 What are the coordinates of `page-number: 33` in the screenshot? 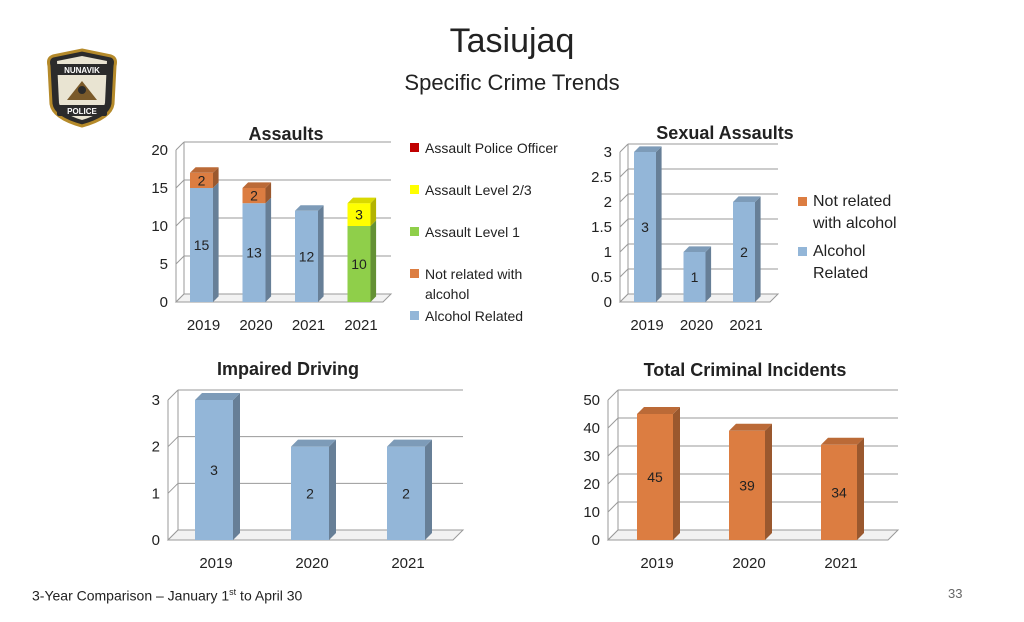 It's located at (955, 593).